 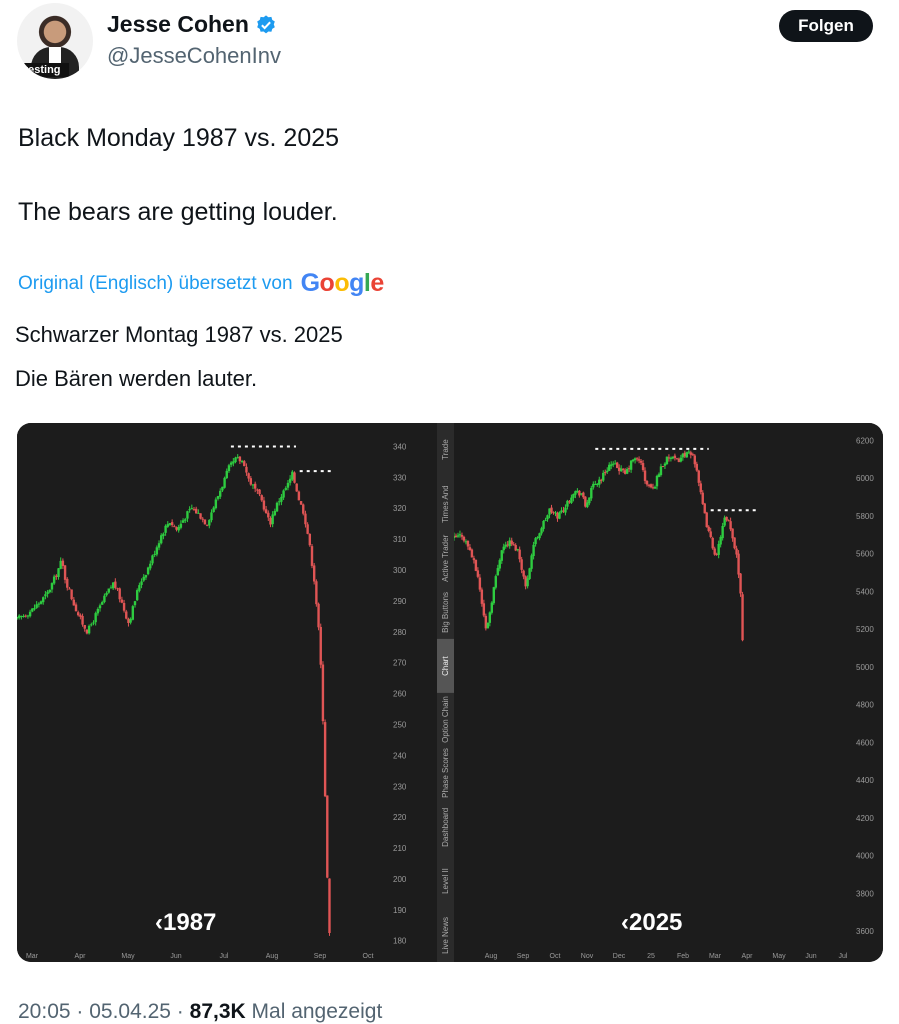 I want to click on sidebar-tab-times-and-sales: Times And Sales, so click(x=454, y=504).